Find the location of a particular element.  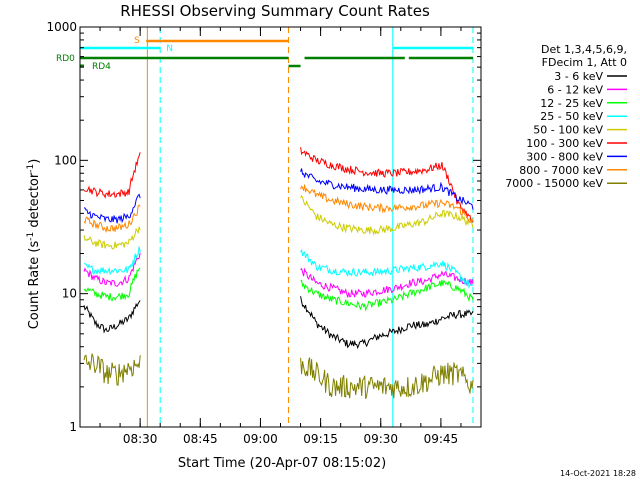

y-axis-label-sup2: -1 is located at coordinates (31, 168).